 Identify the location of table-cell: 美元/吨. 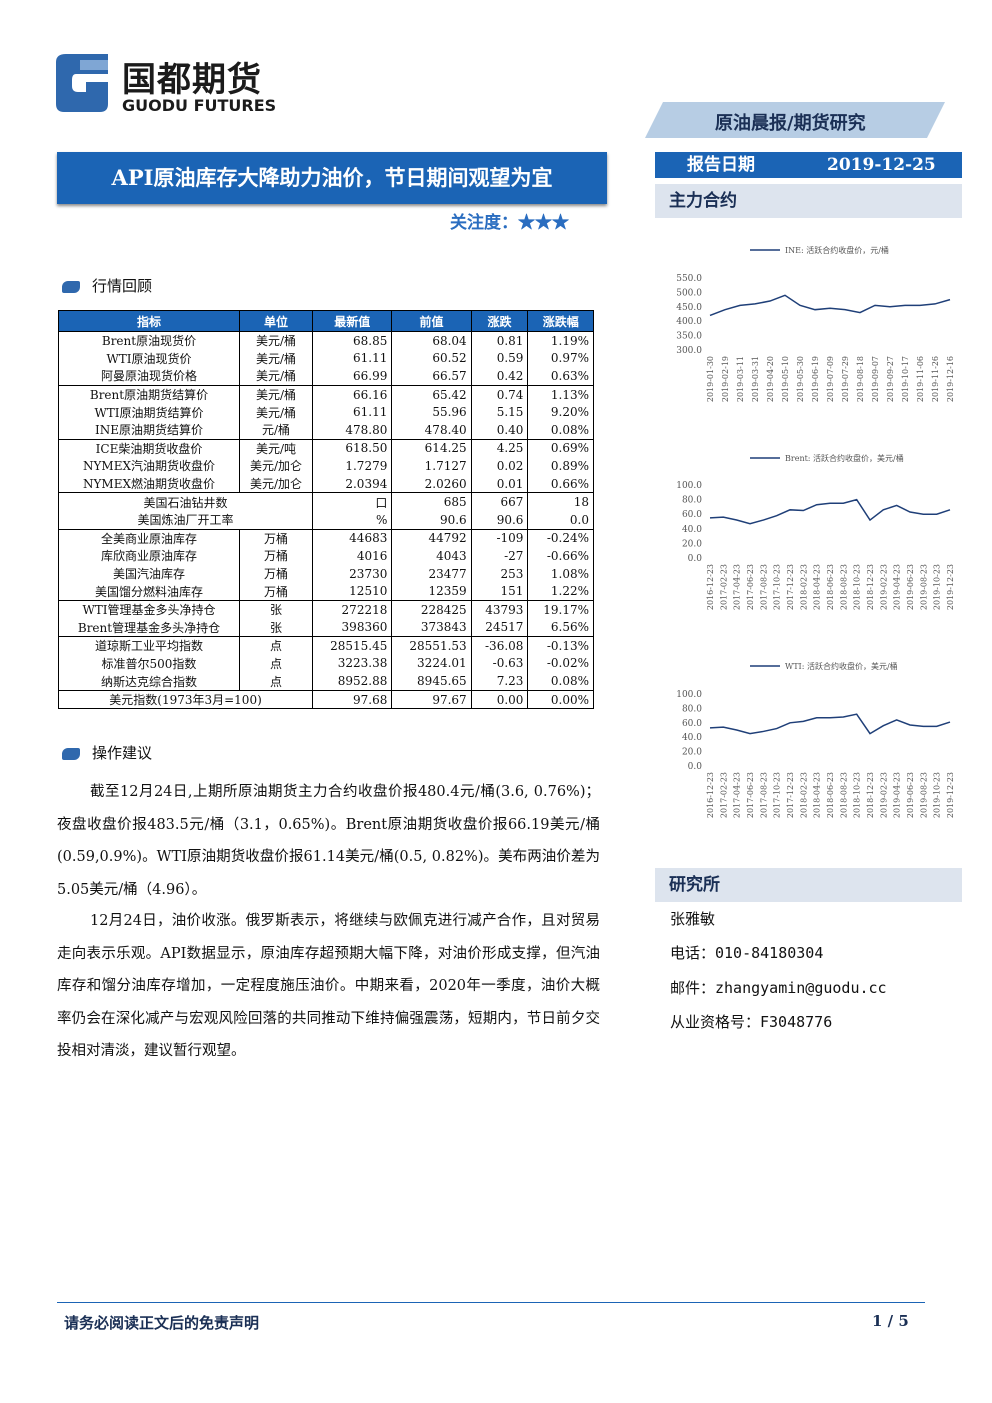
(276, 448).